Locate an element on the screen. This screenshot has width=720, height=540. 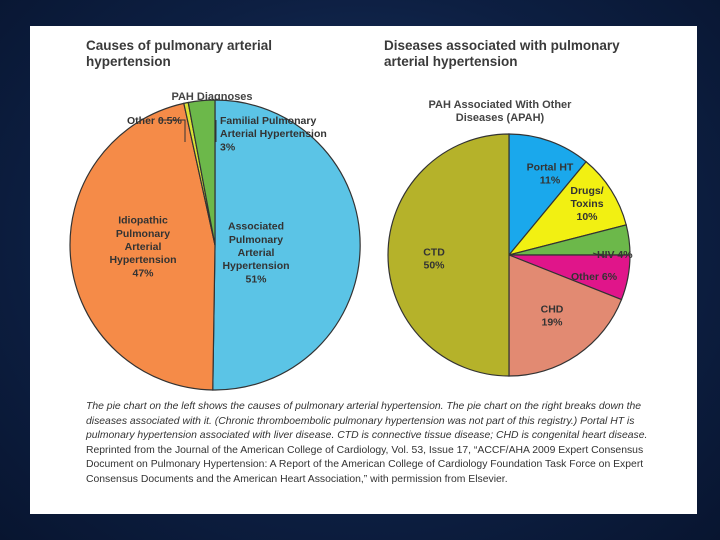
right-slice-drugs-toxins is located at coordinates (567, 208).